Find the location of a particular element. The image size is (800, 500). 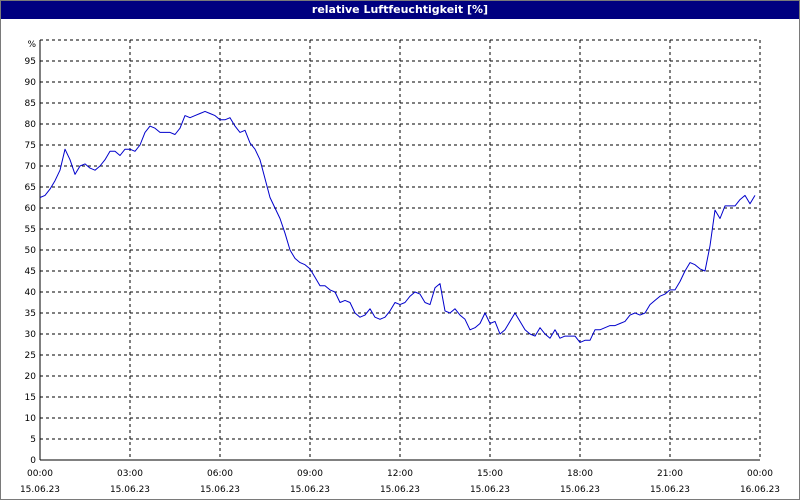

x-tick-time-label: 06:00 is located at coordinates (220, 474).